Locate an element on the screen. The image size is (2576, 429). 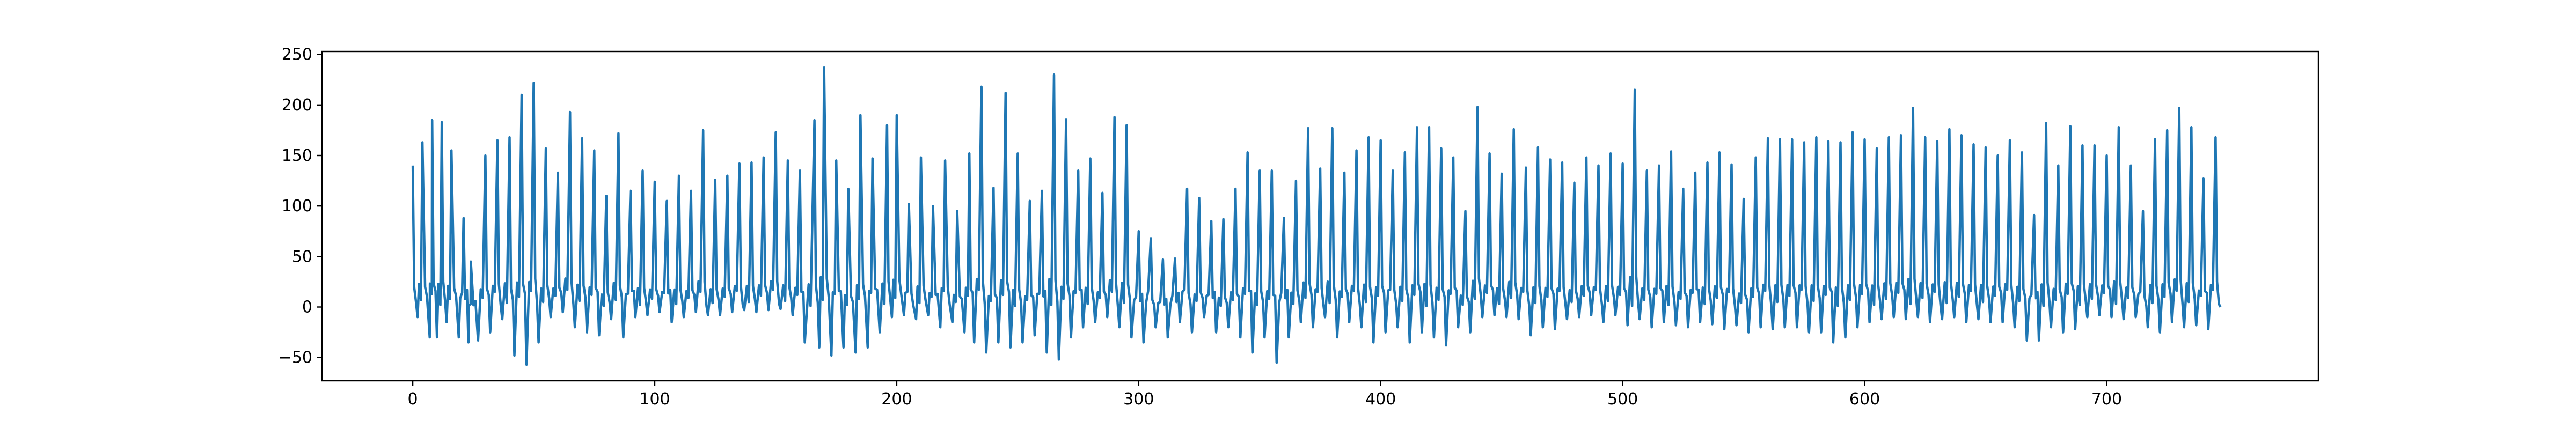
y-tick-label: 100 is located at coordinates (297, 206).